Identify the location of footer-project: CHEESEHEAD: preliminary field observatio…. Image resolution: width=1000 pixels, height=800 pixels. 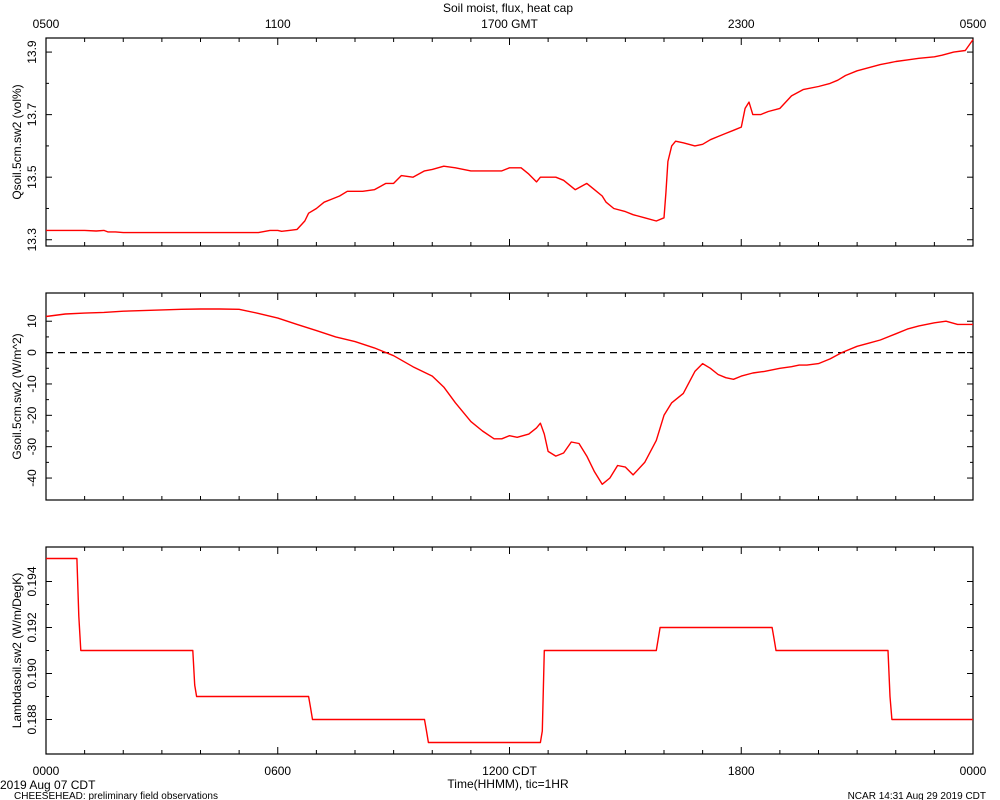
(116, 795).